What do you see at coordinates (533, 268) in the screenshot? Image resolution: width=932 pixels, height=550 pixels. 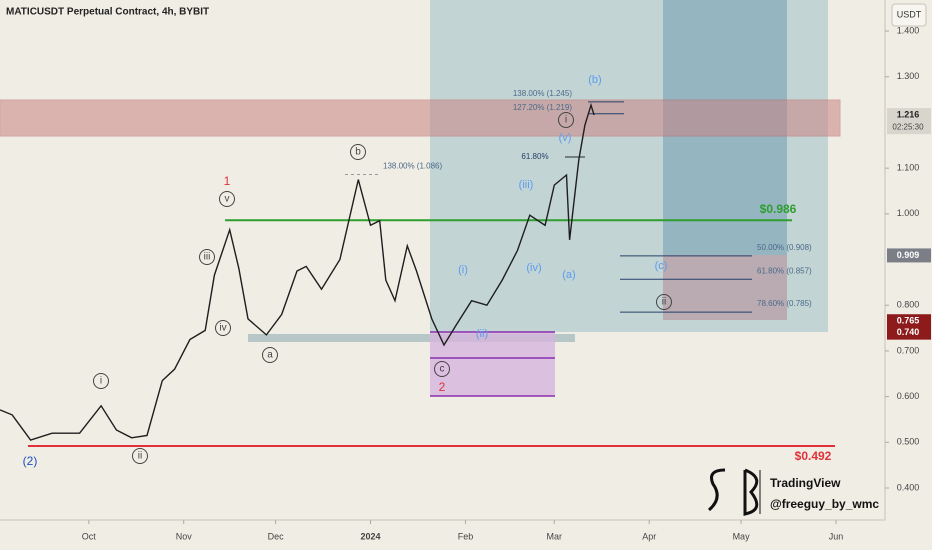 I see `wave-label: (iv)` at bounding box center [533, 268].